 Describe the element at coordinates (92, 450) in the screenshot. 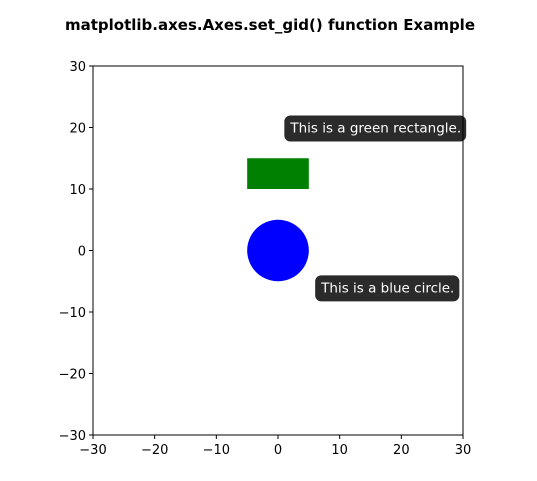

I see `x-tick-label: −30` at that location.